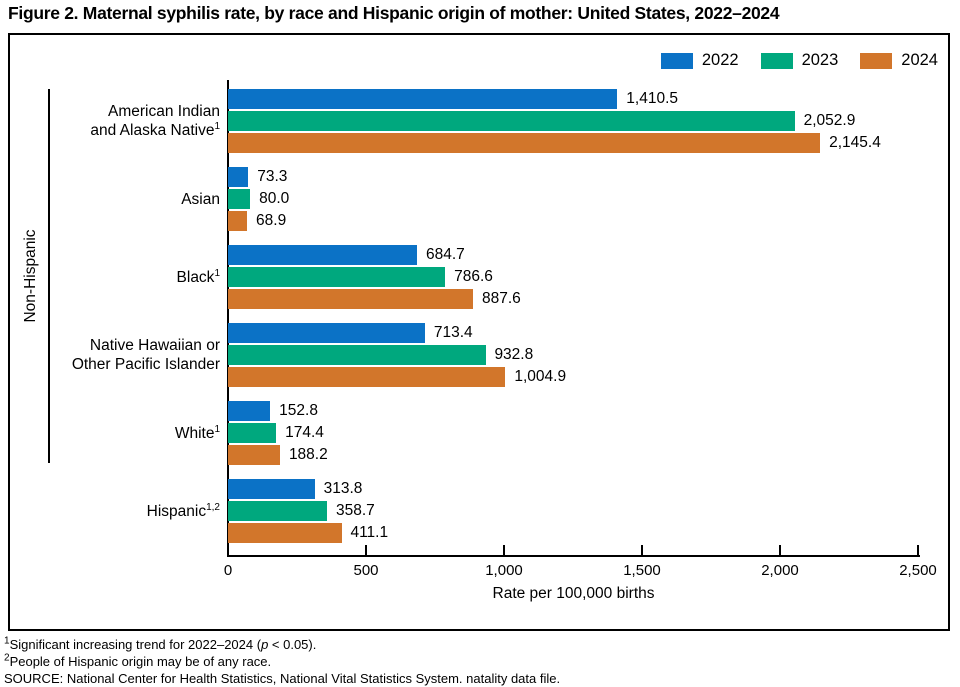  Describe the element at coordinates (49, 276) in the screenshot. I see `non-hispanic-bracket-line` at that location.